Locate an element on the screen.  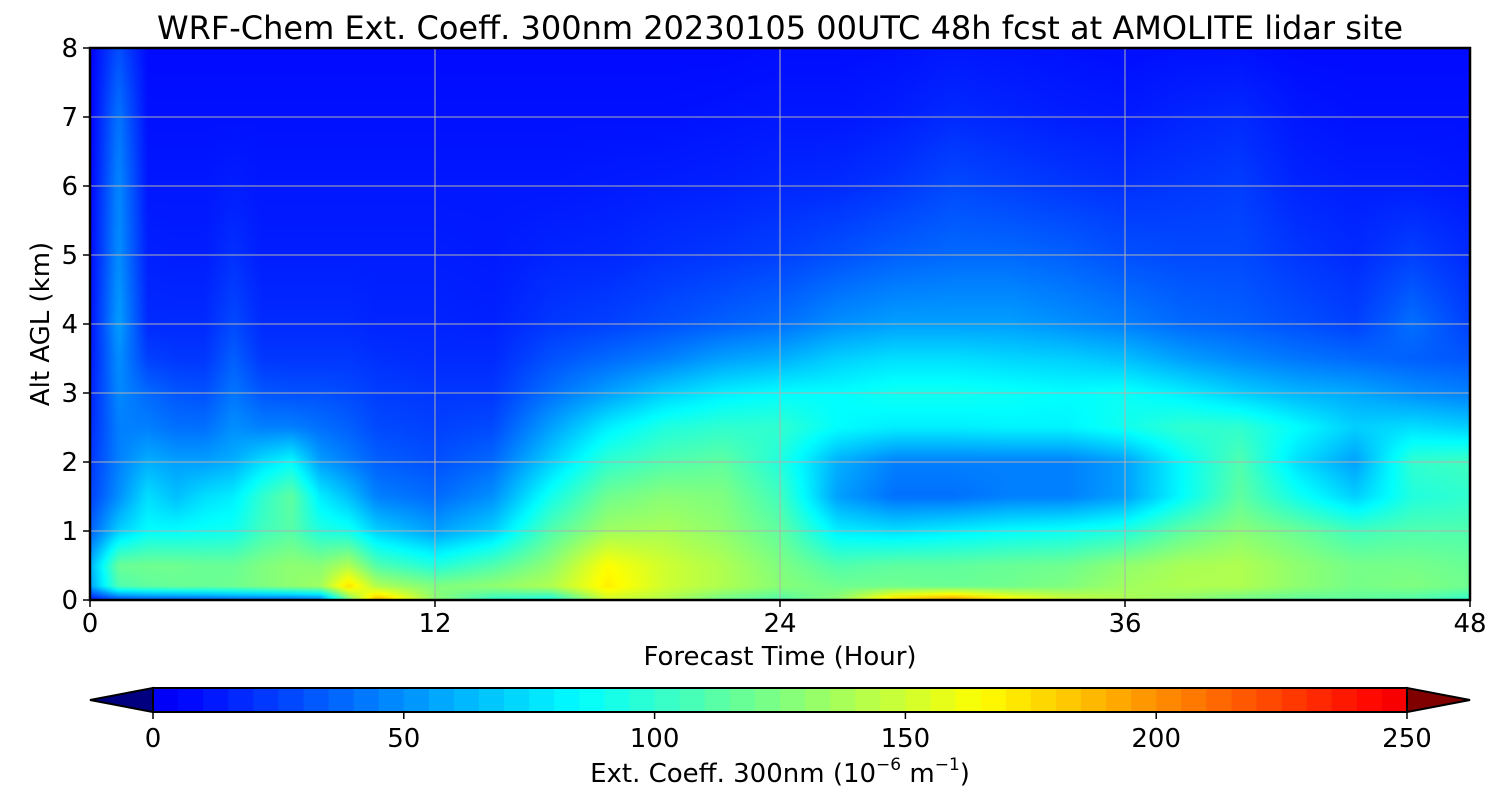
y-axis-ticks: 0 1 2 3 4 5 6 7 8 is located at coordinates (75, 325).